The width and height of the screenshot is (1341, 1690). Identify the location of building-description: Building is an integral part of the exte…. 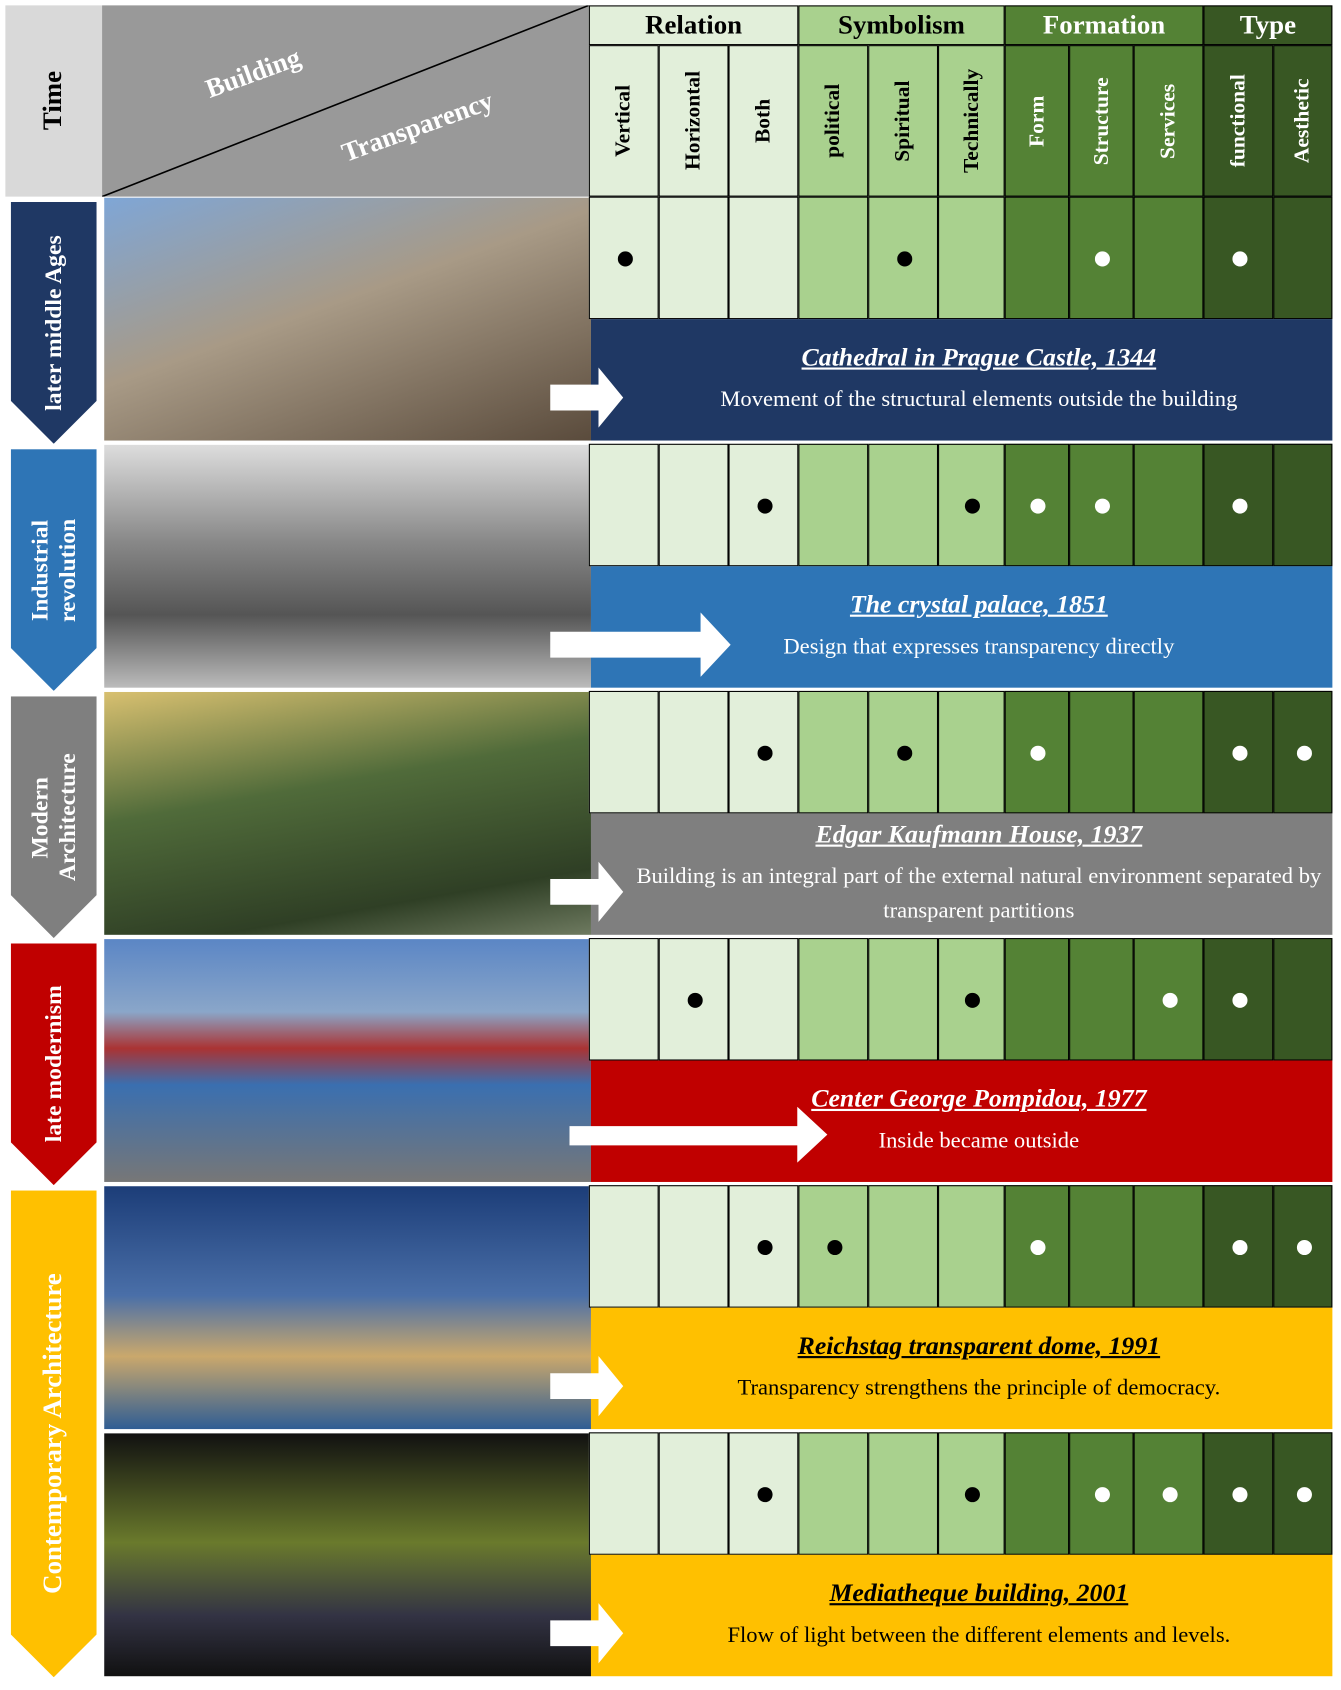
(979, 892).